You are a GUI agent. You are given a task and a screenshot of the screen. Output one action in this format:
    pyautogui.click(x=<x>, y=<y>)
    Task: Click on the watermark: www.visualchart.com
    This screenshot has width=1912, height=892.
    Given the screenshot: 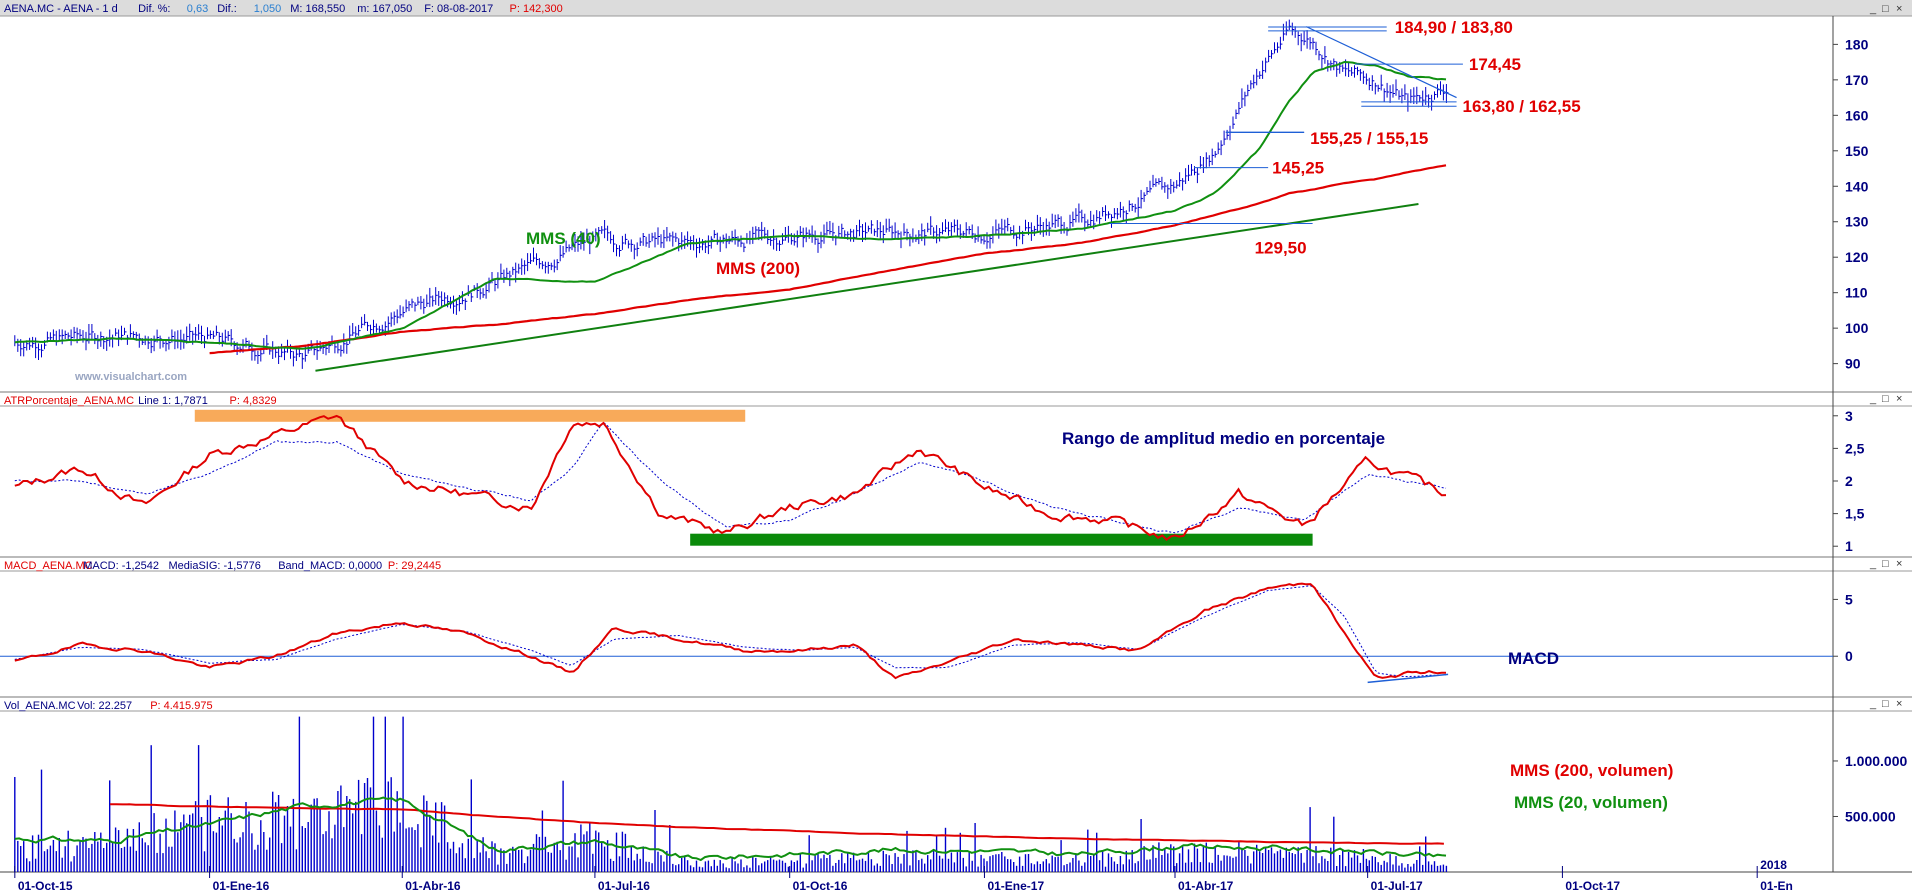 What is the action you would take?
    pyautogui.click(x=130, y=377)
    